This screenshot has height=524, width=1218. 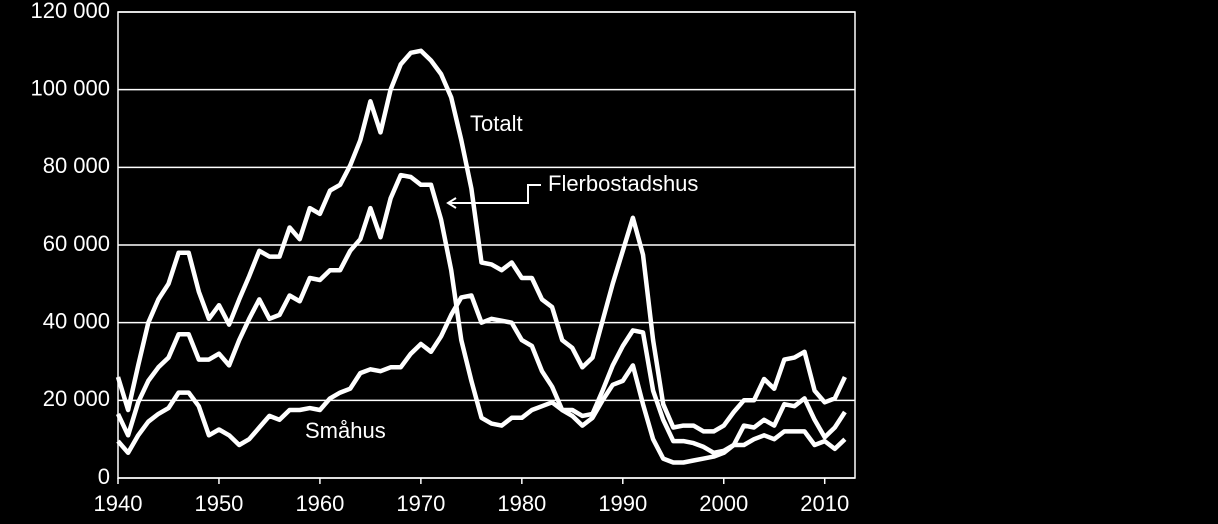 I want to click on y-tick-label: 120 000, so click(x=70, y=11).